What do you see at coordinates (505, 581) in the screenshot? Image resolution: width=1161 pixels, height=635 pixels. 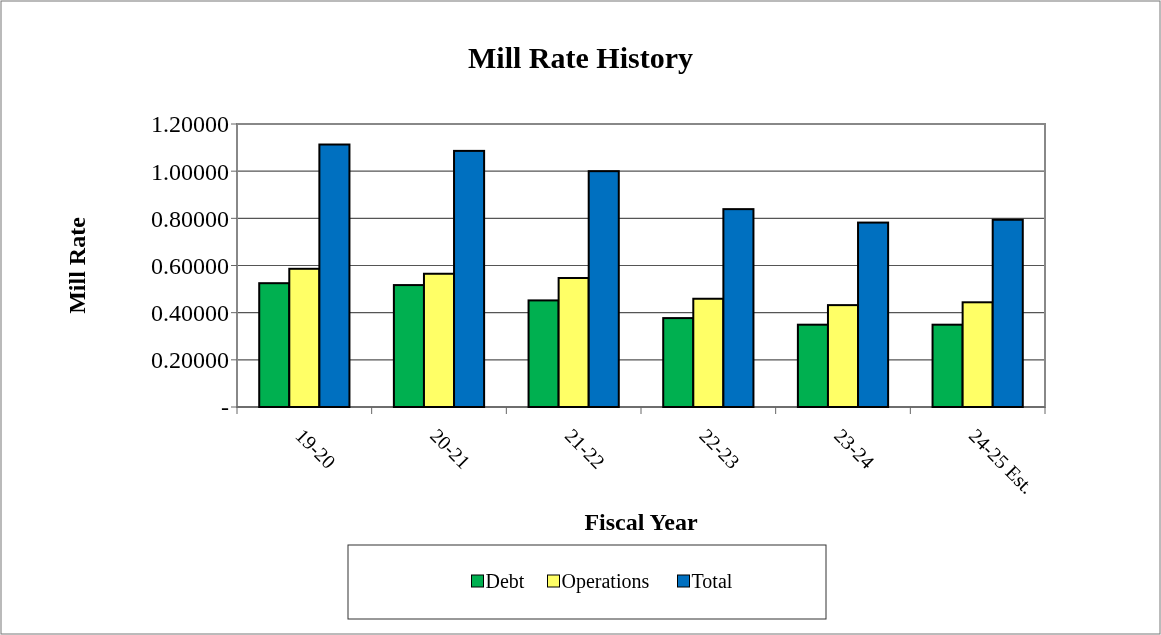 I see `legend-label: Debt` at bounding box center [505, 581].